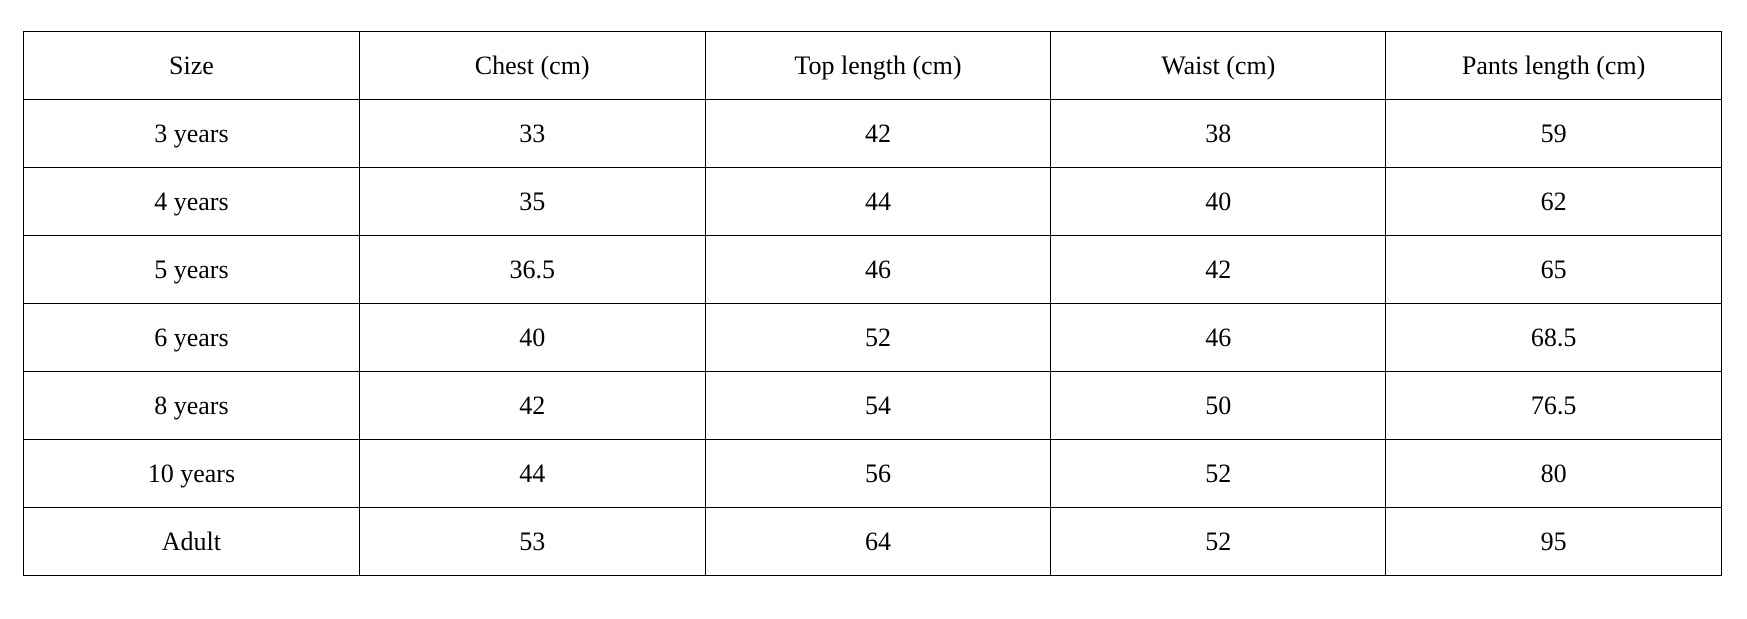 This screenshot has height=619, width=1747. I want to click on table-cell: 10 years, so click(191, 473).